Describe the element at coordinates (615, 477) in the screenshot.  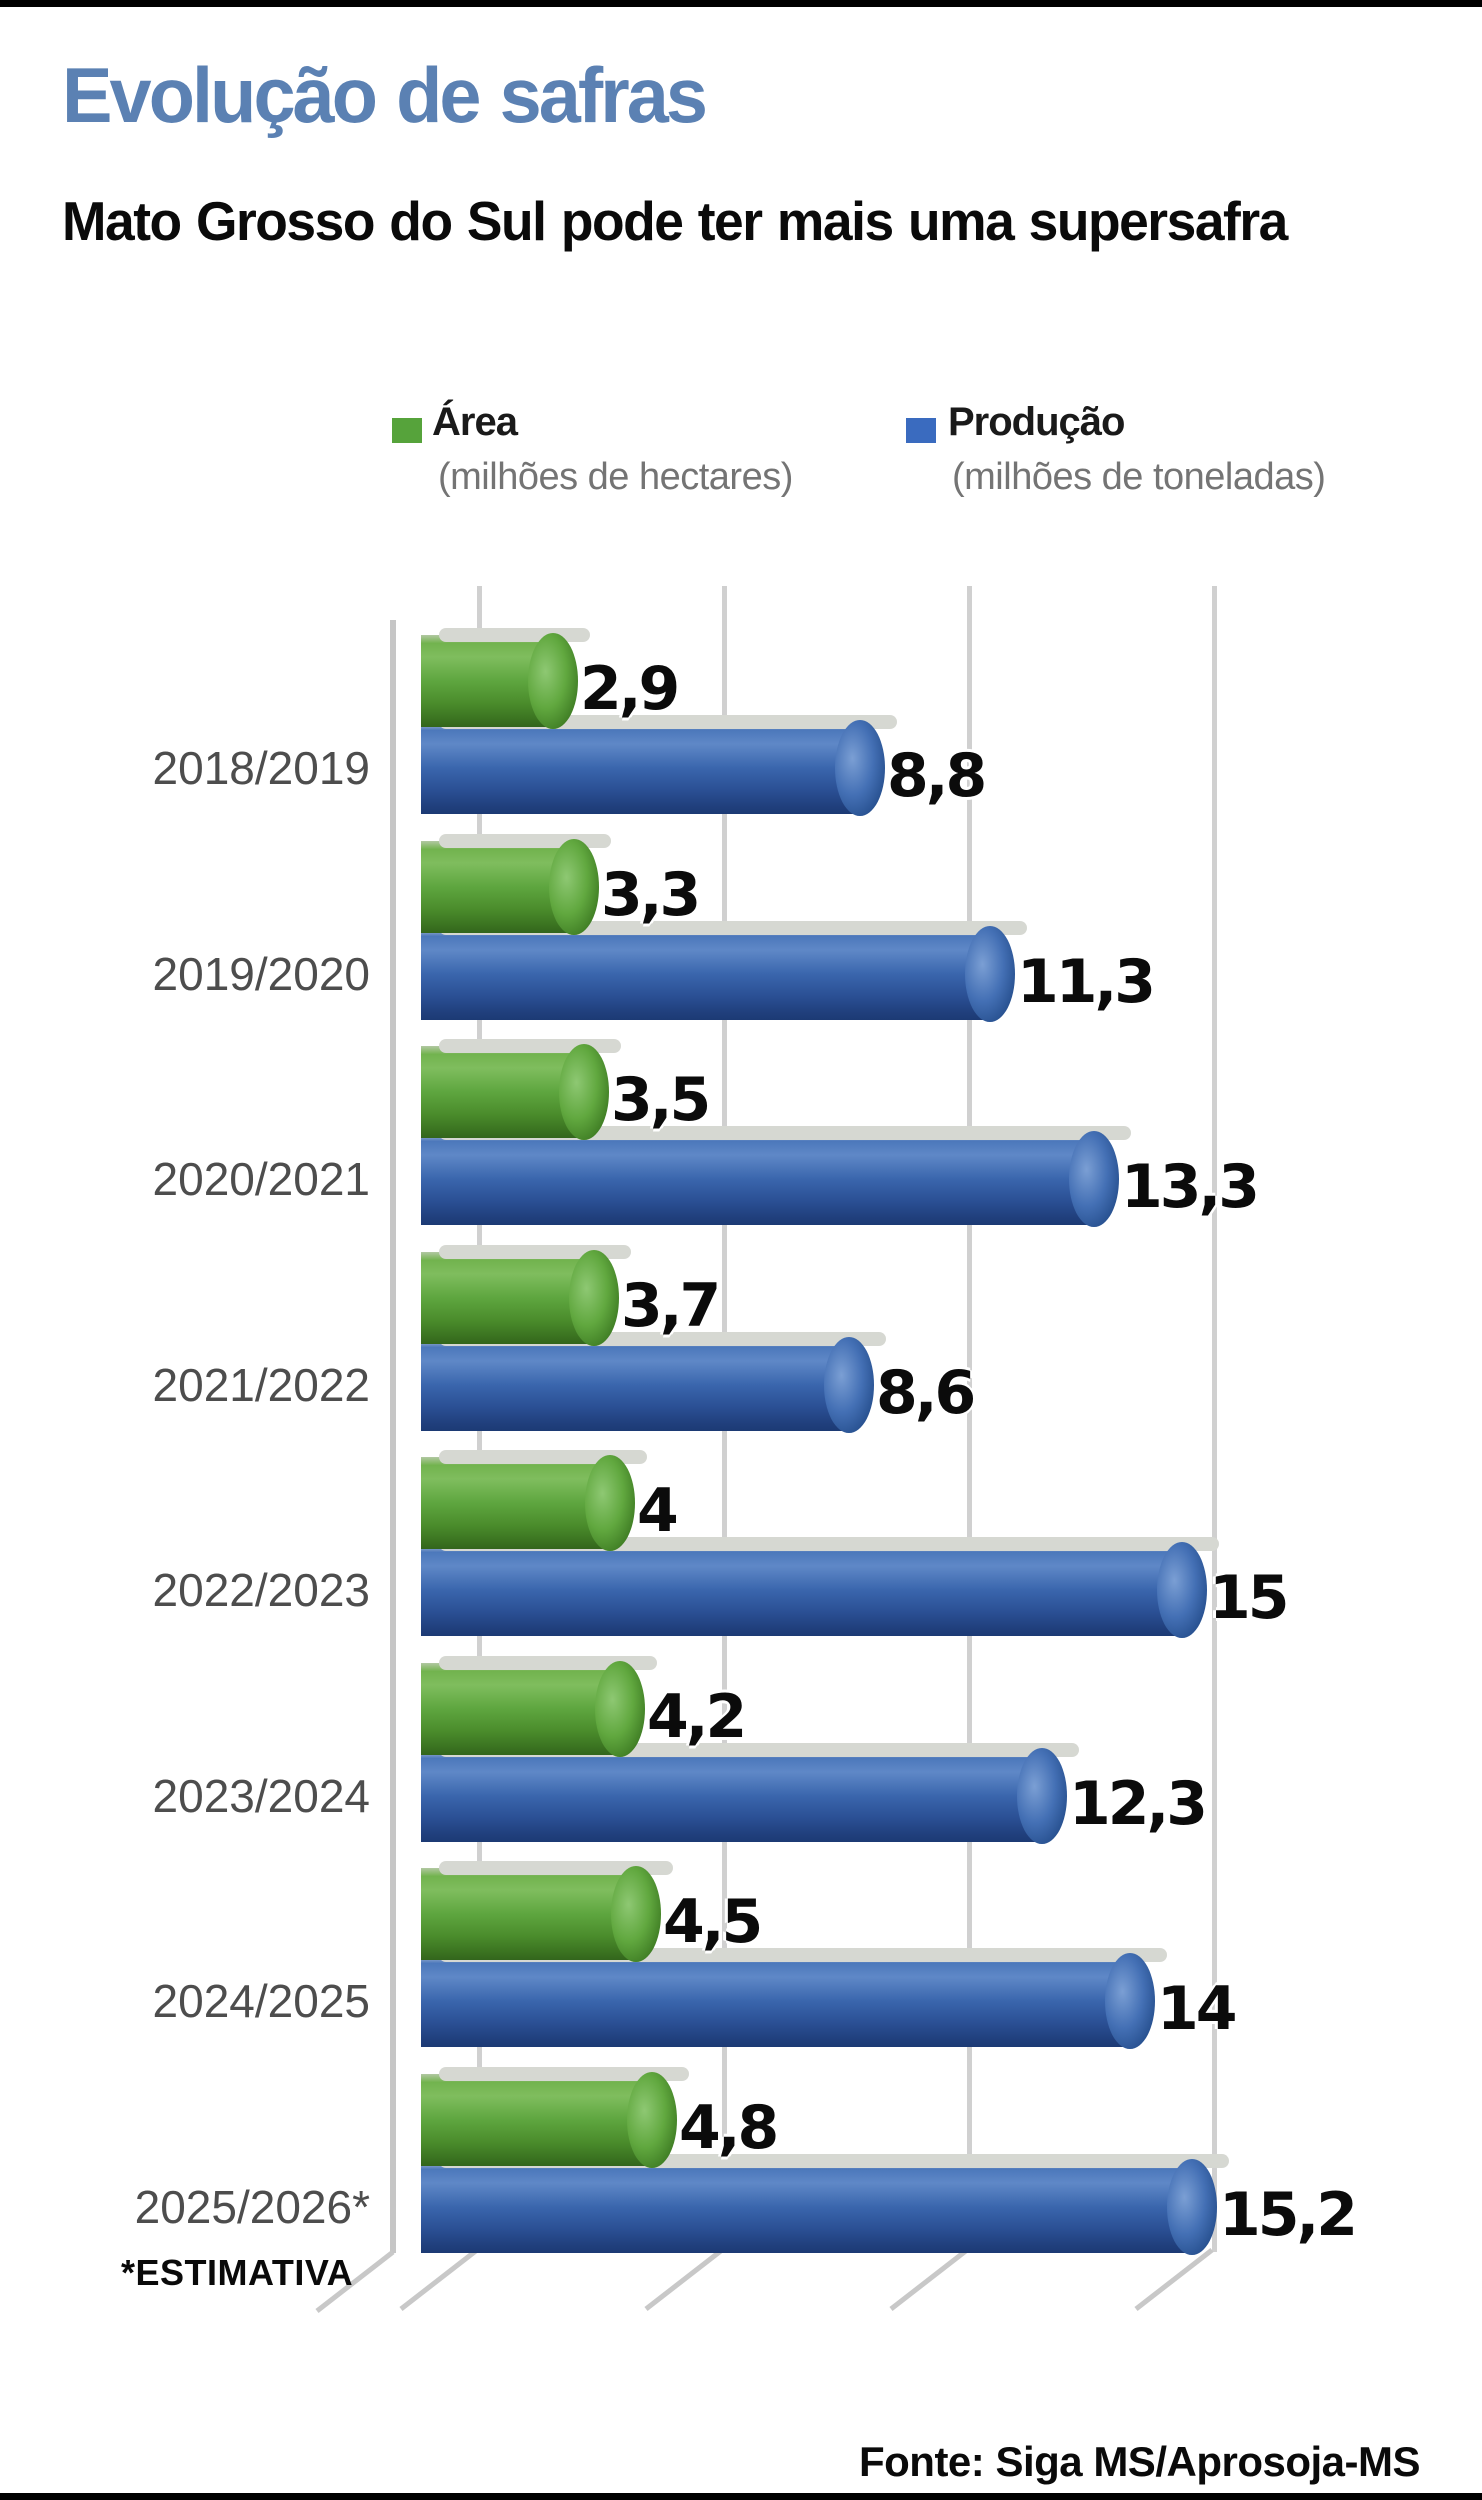
I see `area-legend-caption: (milhões de hectares)` at that location.